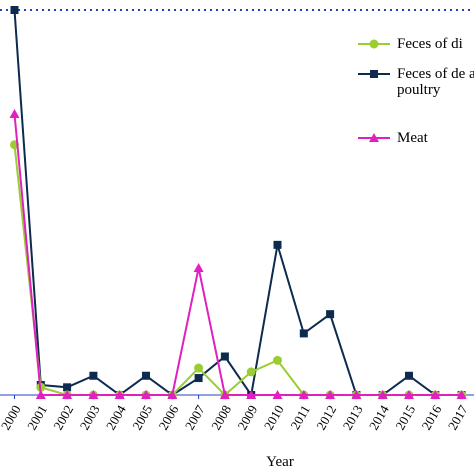 The width and height of the screenshot is (474, 474). I want to click on x-tick-label: 2008, so click(221, 417).